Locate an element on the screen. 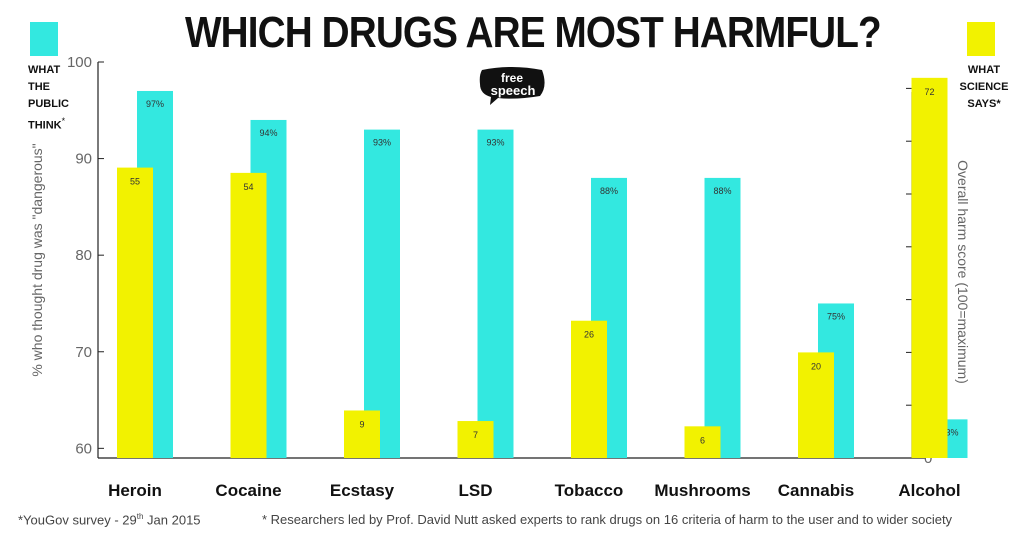 This screenshot has height=535, width=1024. bar-science-label: 9 is located at coordinates (361, 424).